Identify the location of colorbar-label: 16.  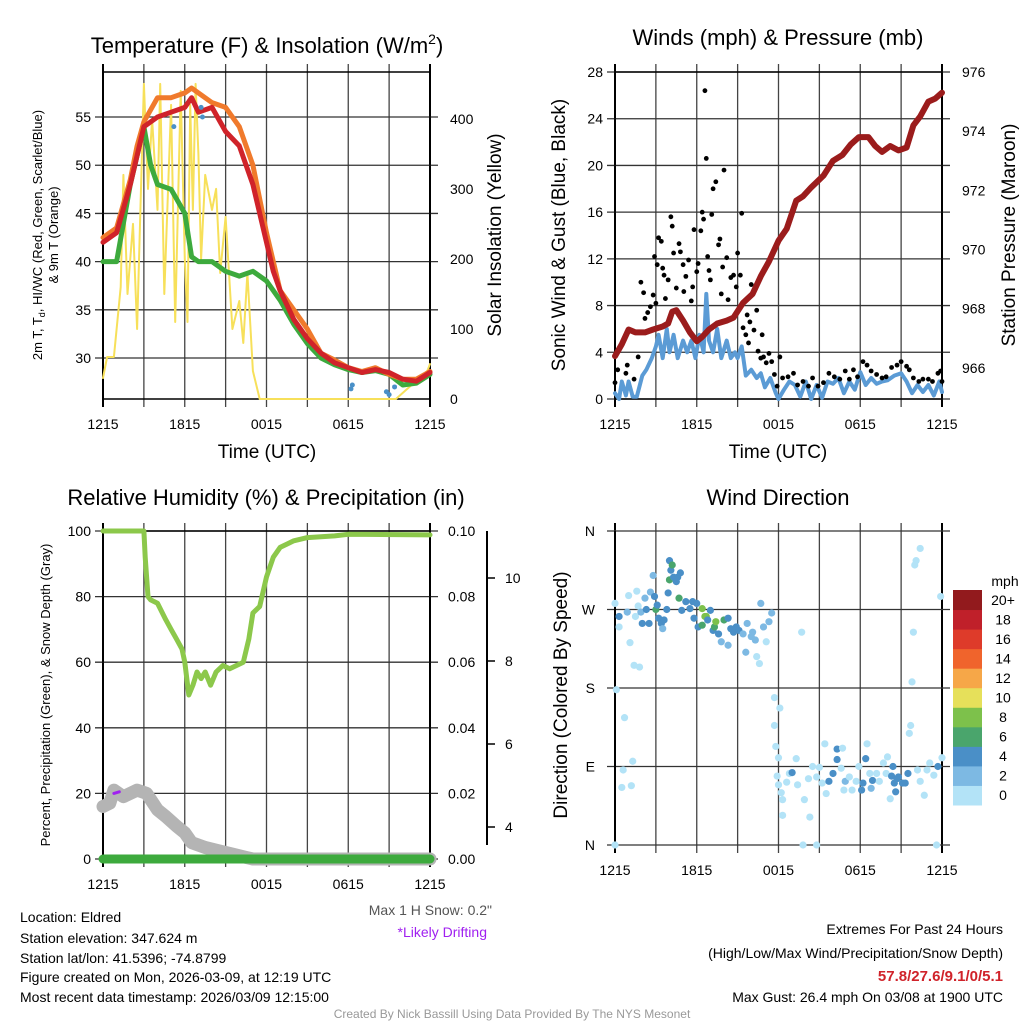
(1003, 639).